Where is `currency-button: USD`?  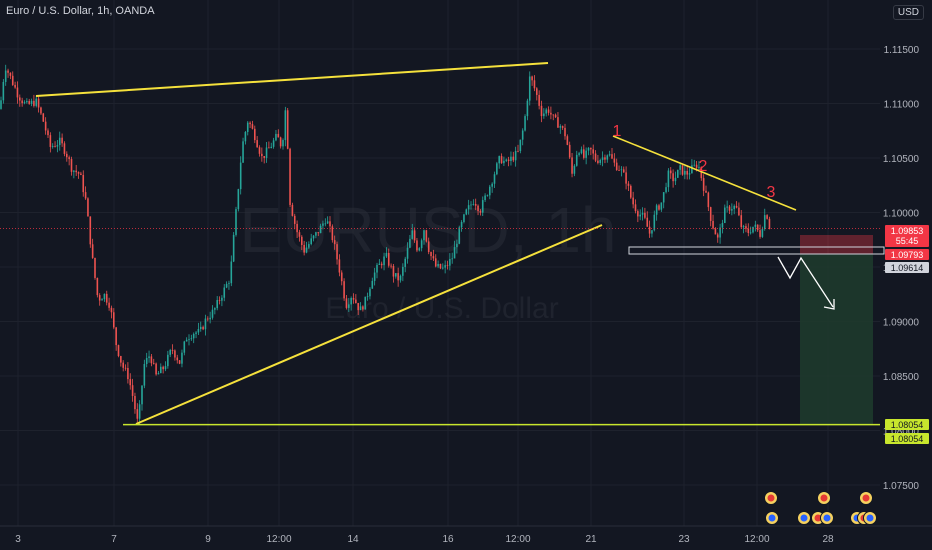 currency-button: USD is located at coordinates (908, 12).